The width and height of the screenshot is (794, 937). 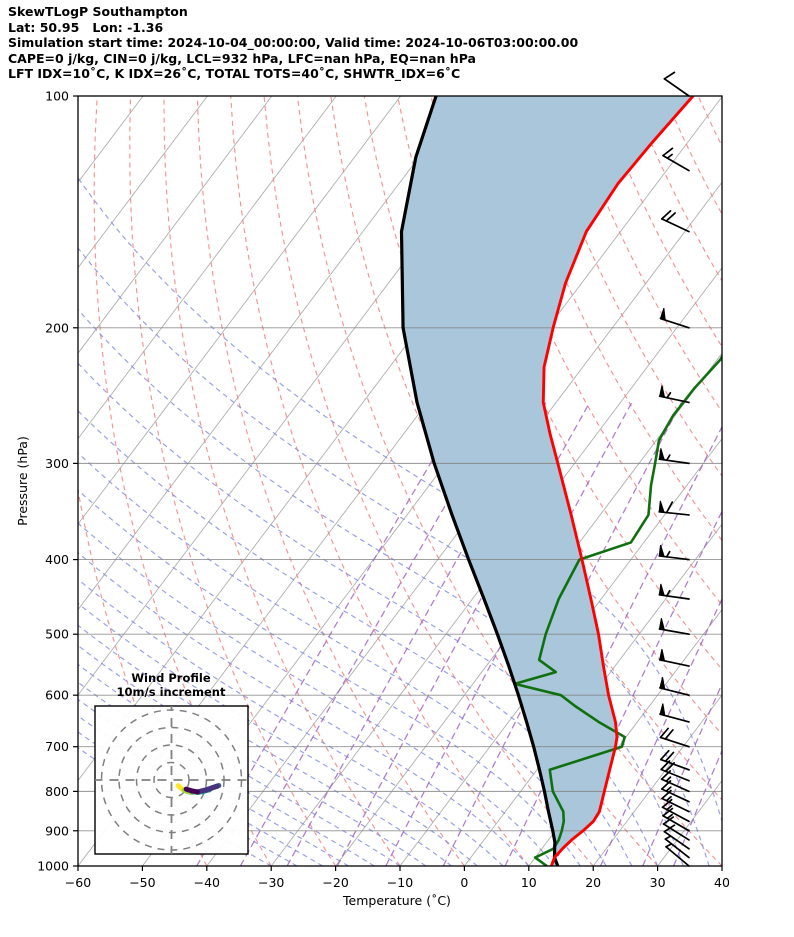 I want to click on temperature-tick-label: −20, so click(x=335, y=882).